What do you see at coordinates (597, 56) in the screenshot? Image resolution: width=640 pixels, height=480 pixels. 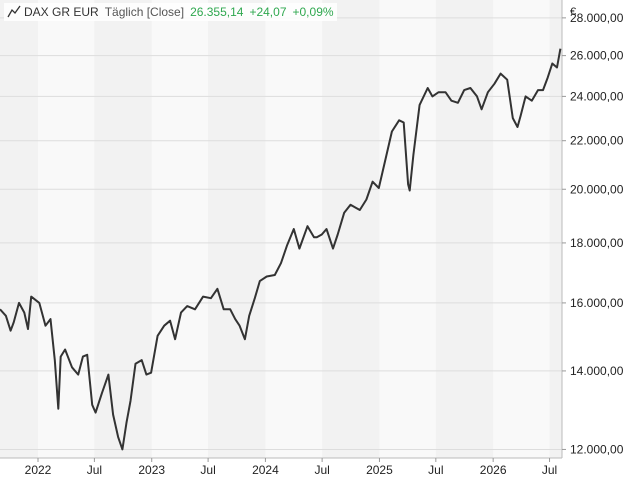 I see `y-tick-label: 26.000,00` at bounding box center [597, 56].